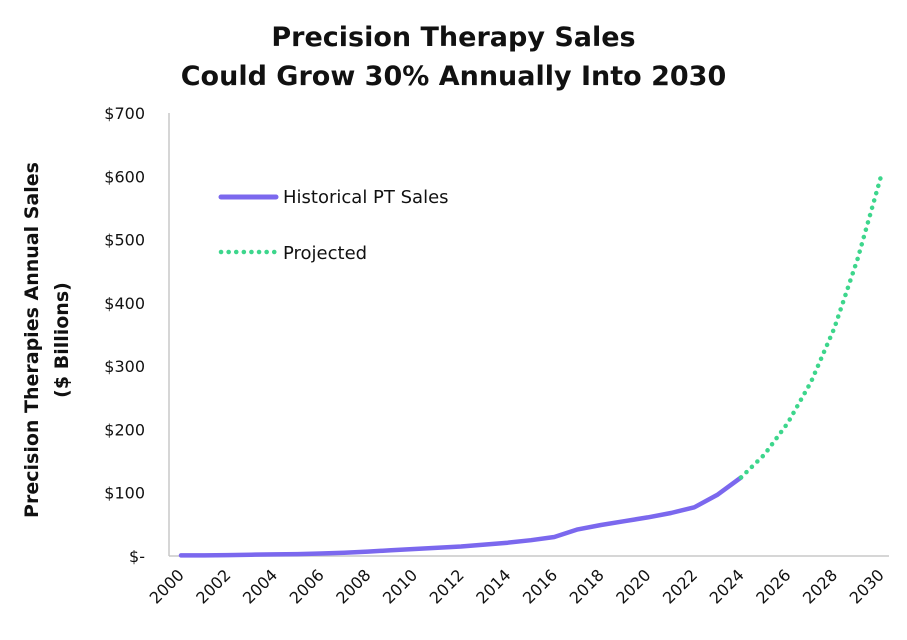 This screenshot has height=640, width=907. I want to click on legend-label-projected: Projected, so click(325, 253).